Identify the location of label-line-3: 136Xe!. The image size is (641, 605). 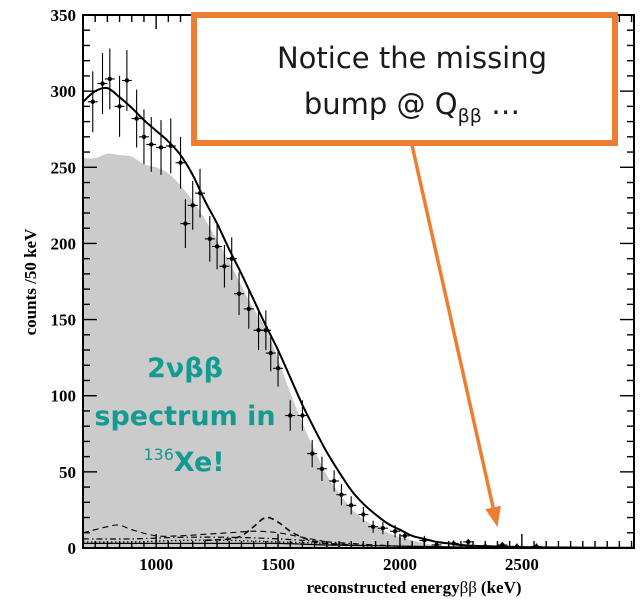
(183, 461).